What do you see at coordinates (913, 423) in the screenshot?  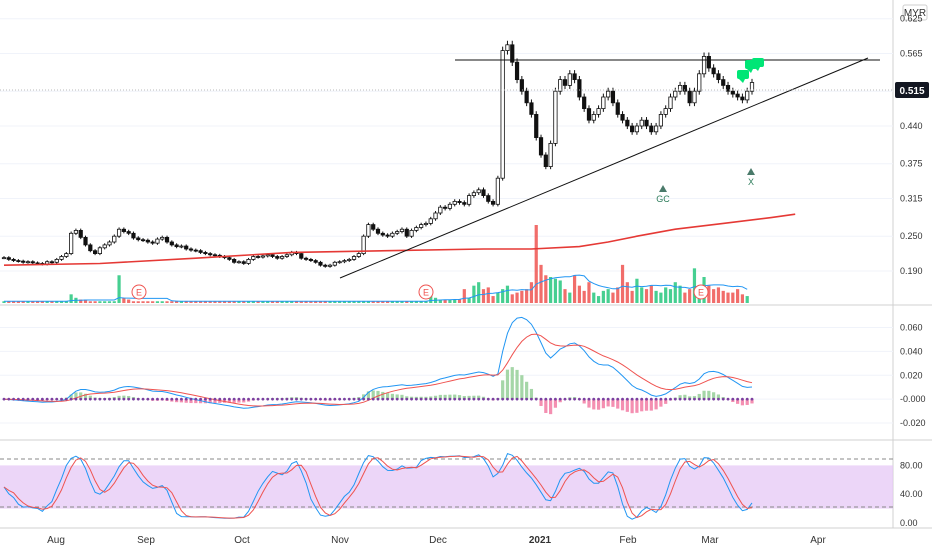 I see `macd-tick-label: -0.020` at bounding box center [913, 423].